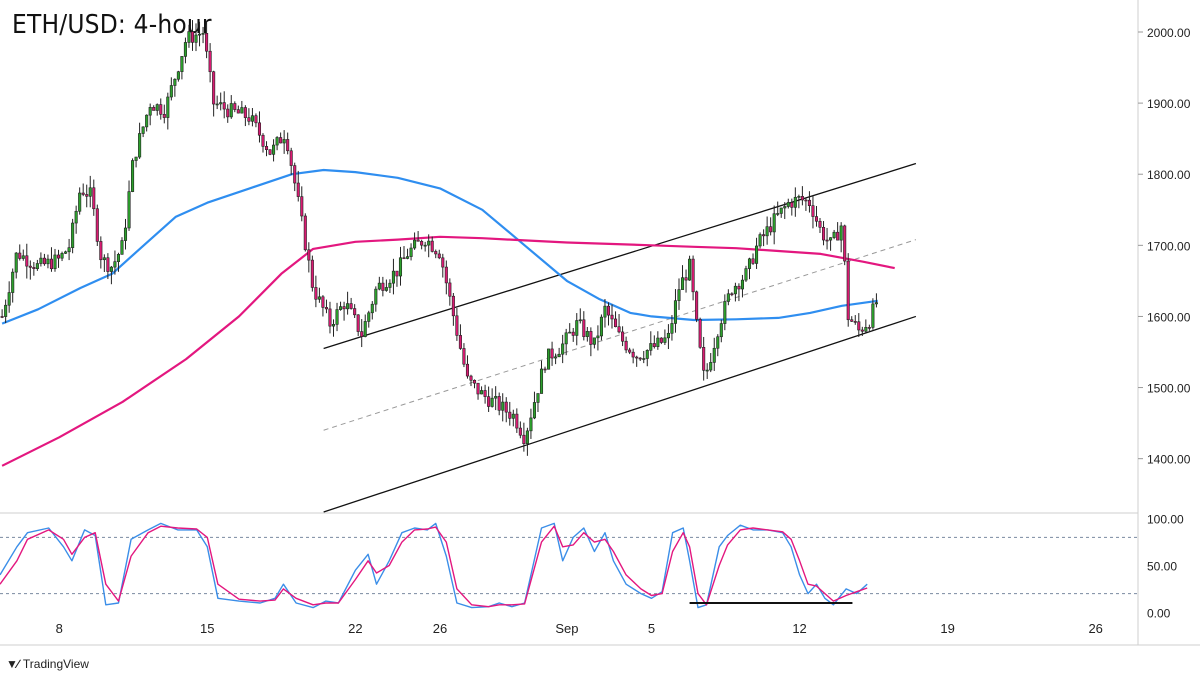 This screenshot has width=1200, height=675. I want to click on price-tick-label: 1800.00, so click(1169, 175).